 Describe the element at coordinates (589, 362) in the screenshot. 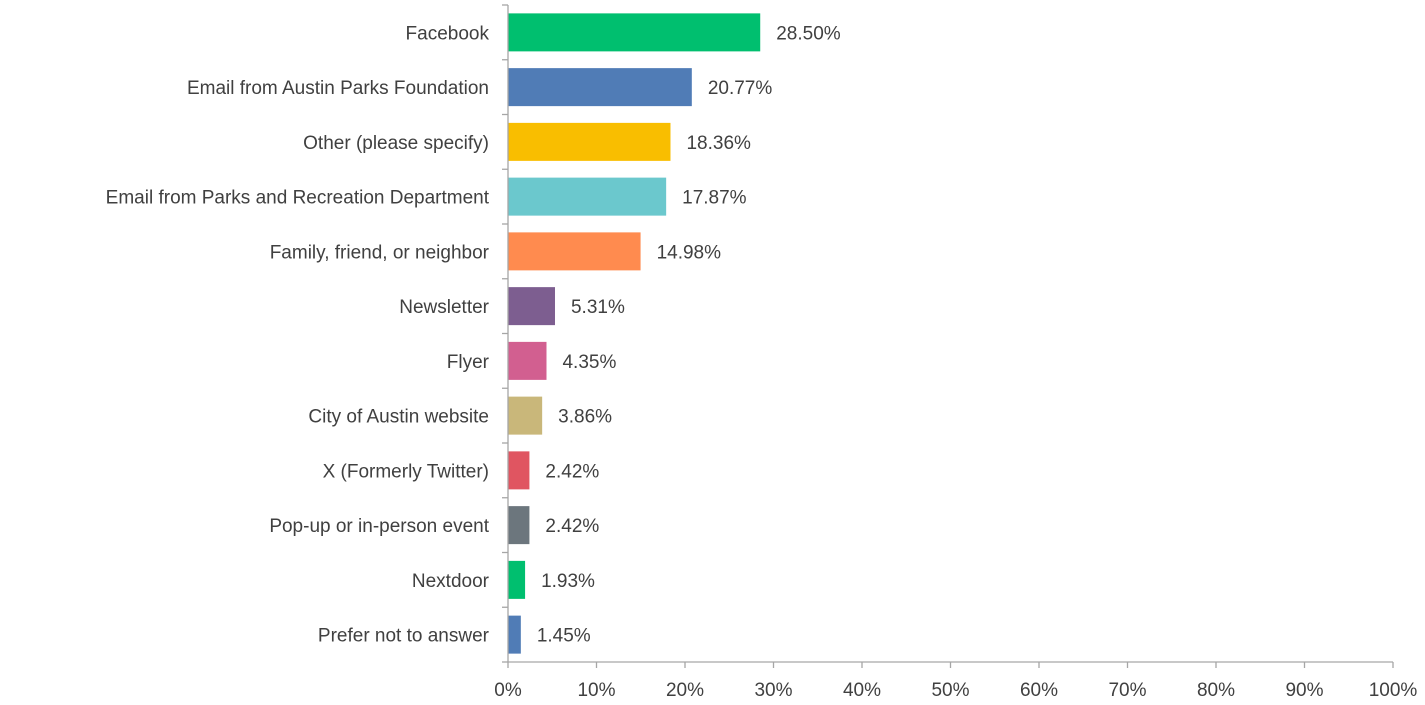

I see `data-label: 4.35%` at that location.